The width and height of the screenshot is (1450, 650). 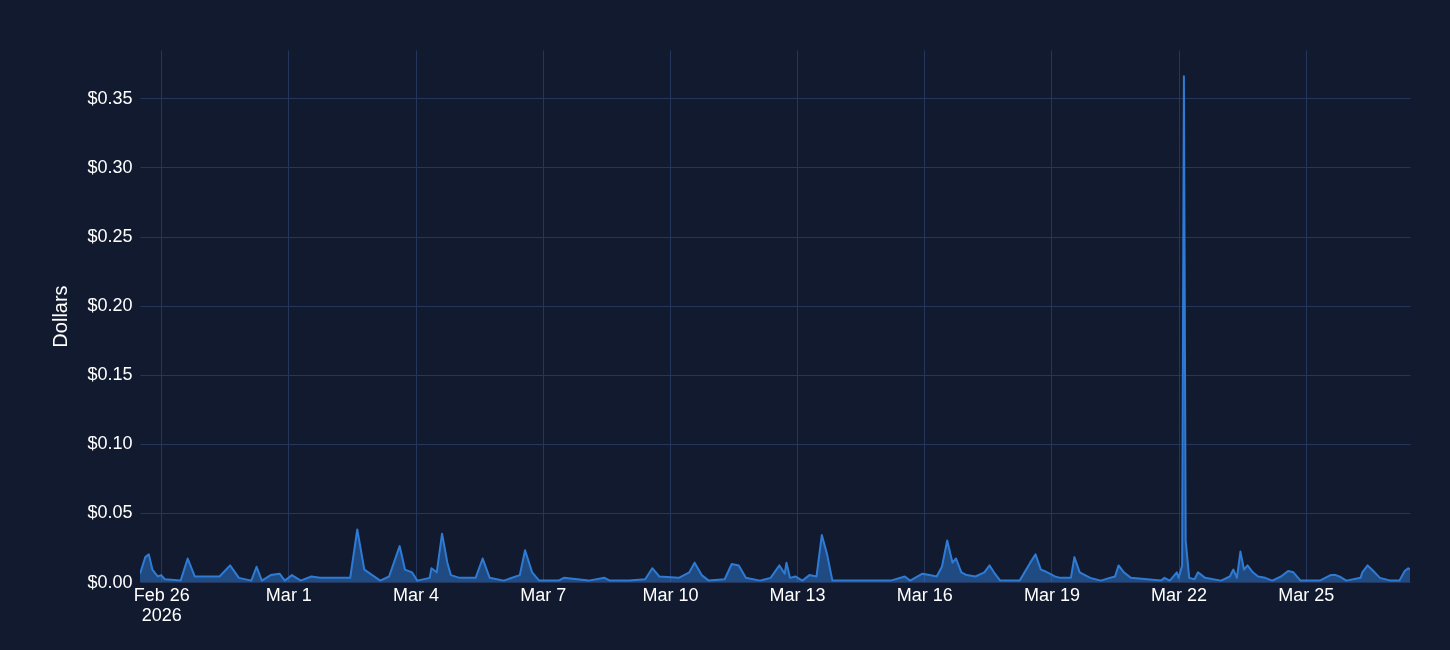 I want to click on x-tick-label: Mar 7, so click(x=543, y=594).